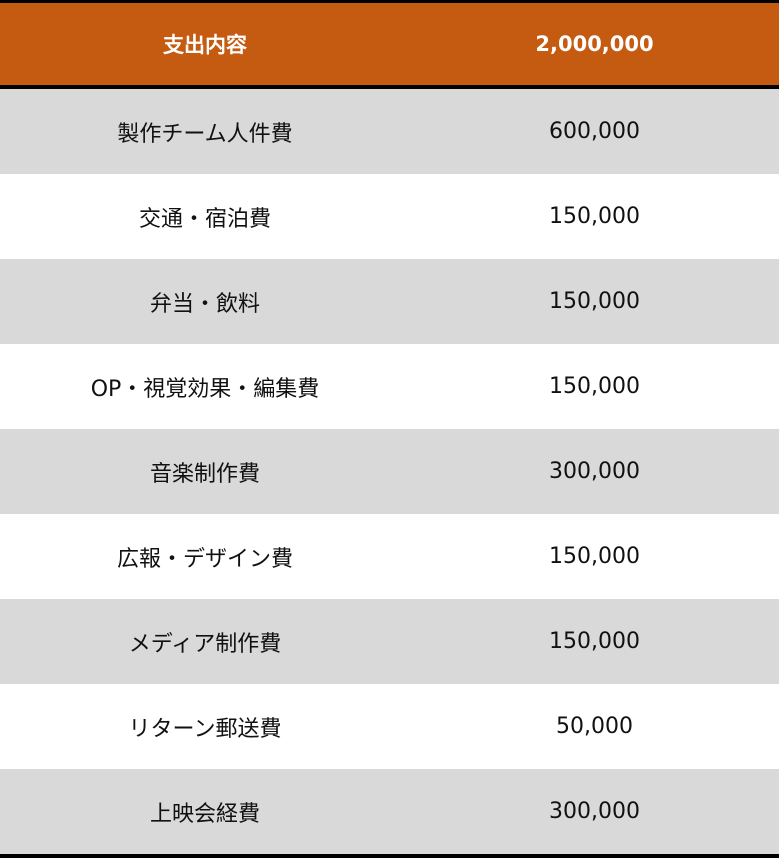 The image size is (779, 858). I want to click on table-row: 製作チーム人件費 600,000, so click(389, 131).